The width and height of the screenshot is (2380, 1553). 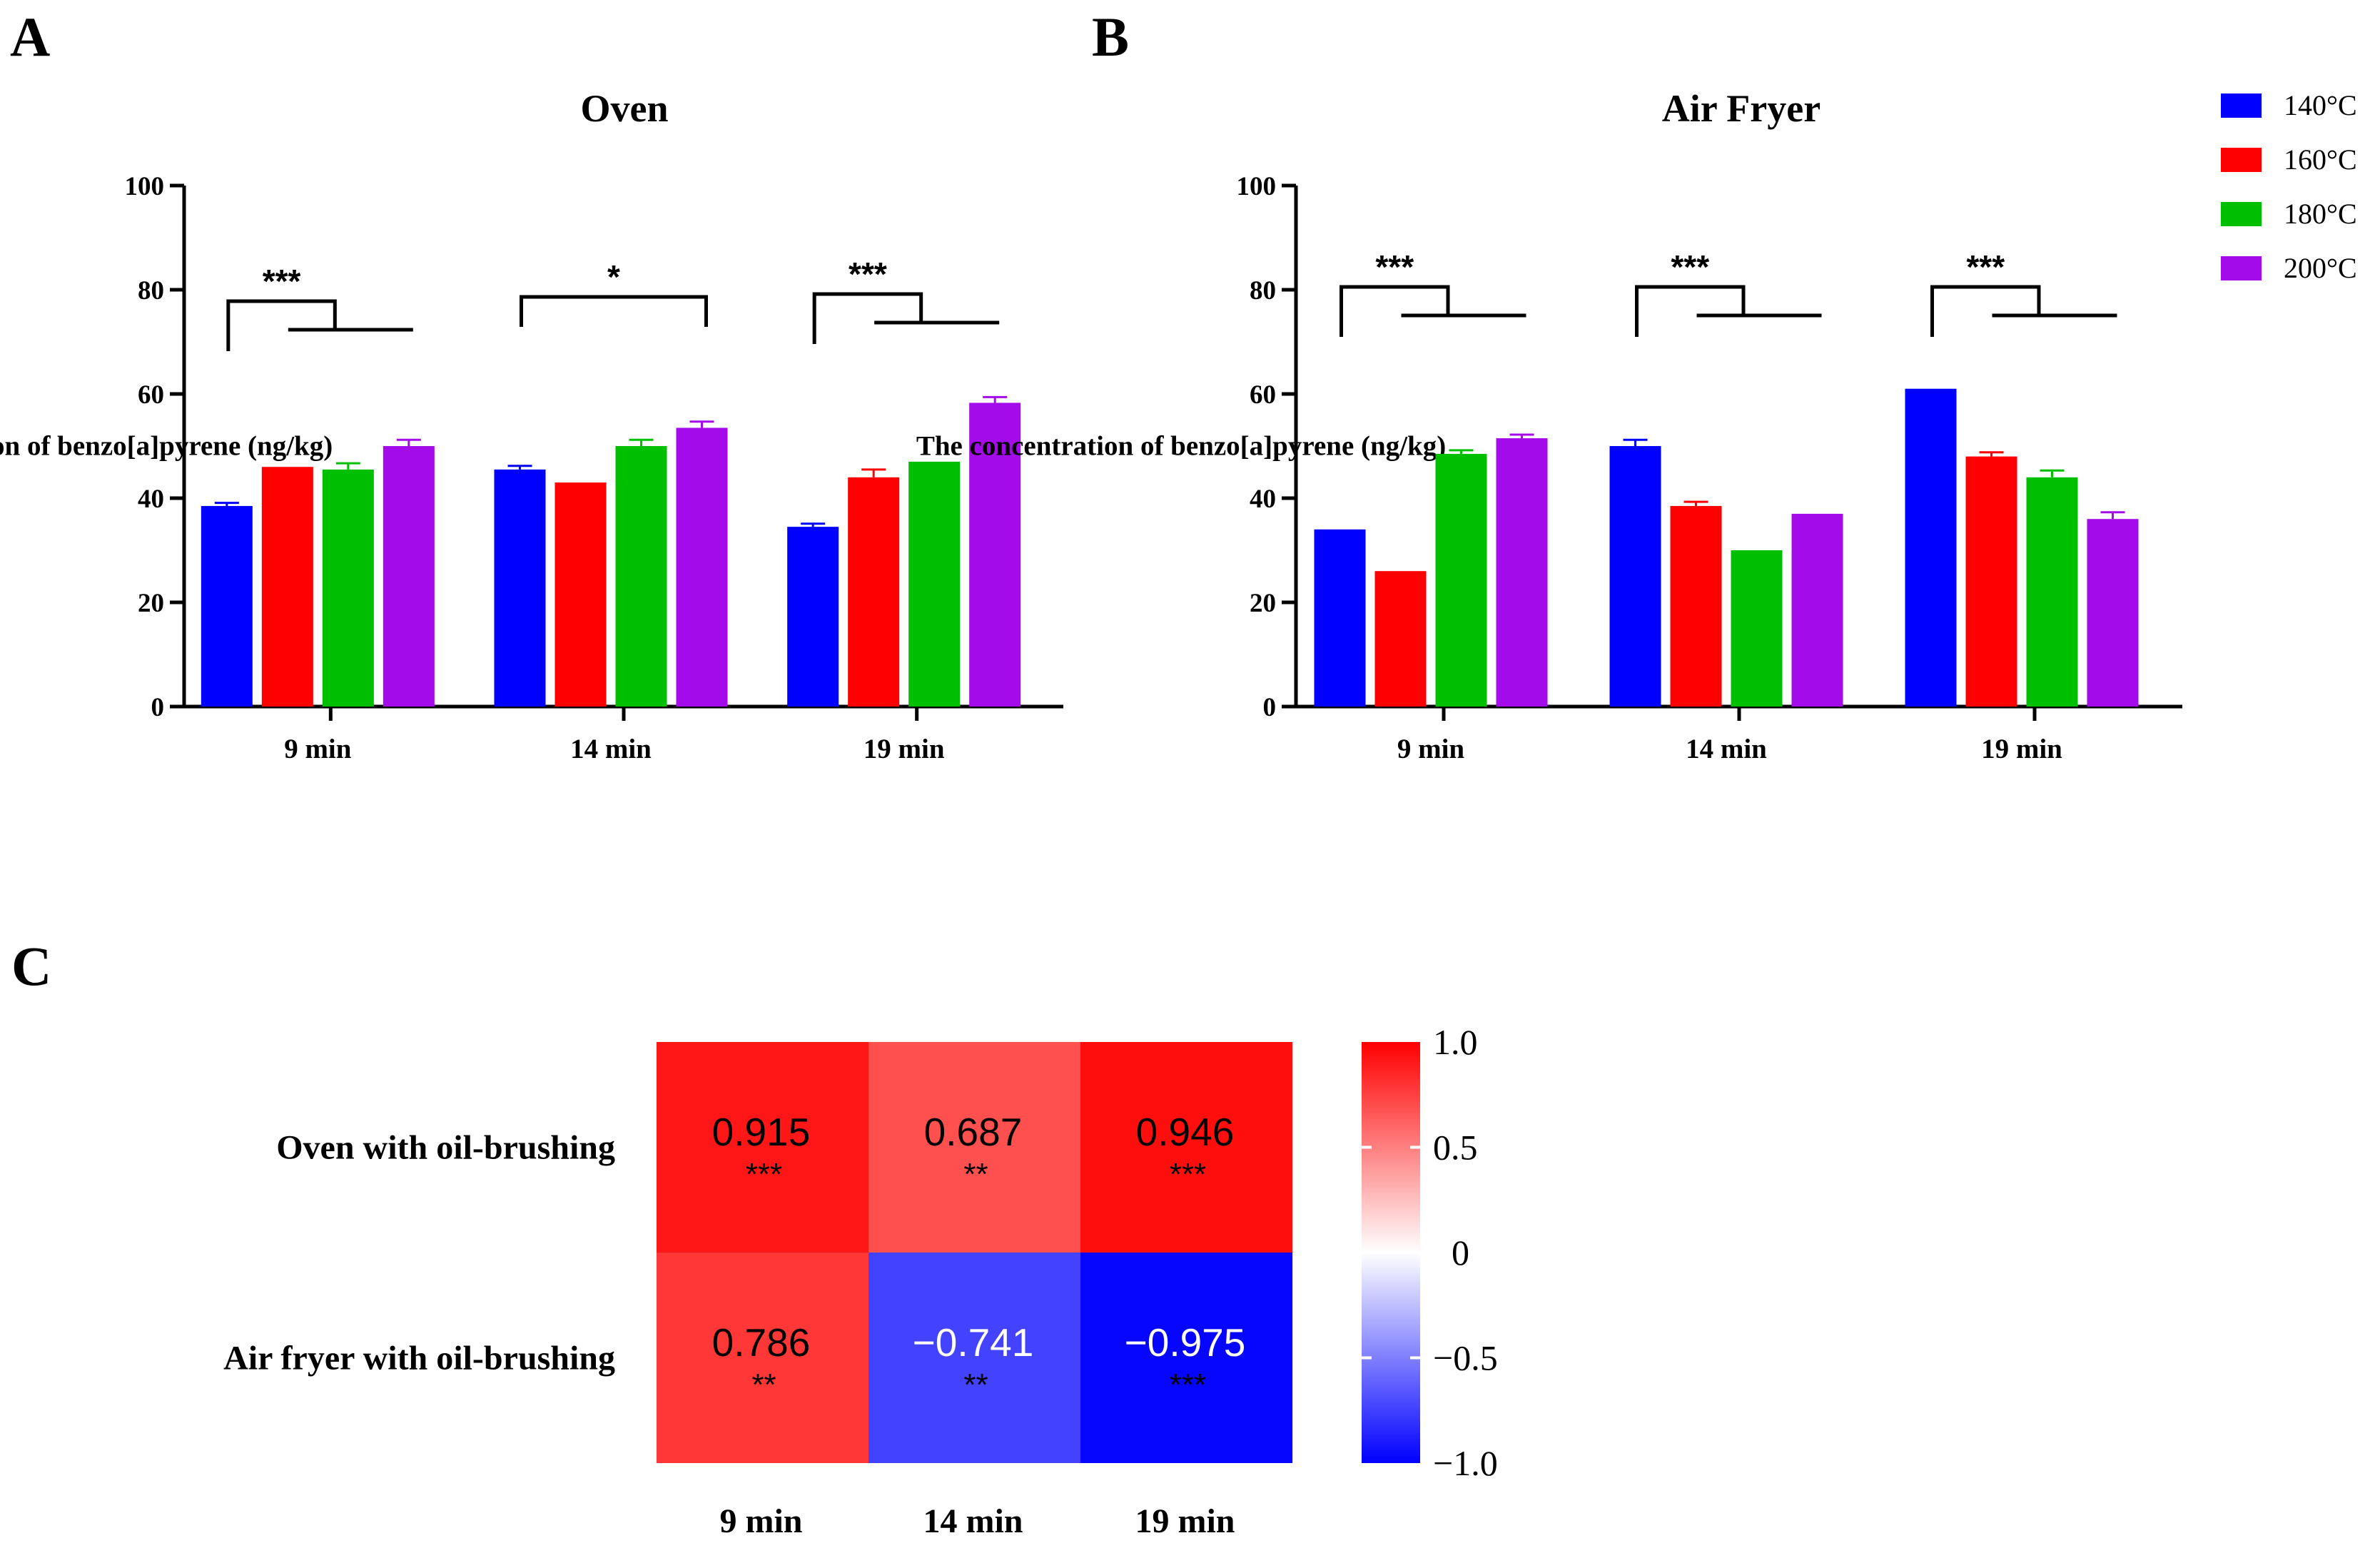 What do you see at coordinates (1991, 581) in the screenshot?
I see `bar-160°C-19 min` at bounding box center [1991, 581].